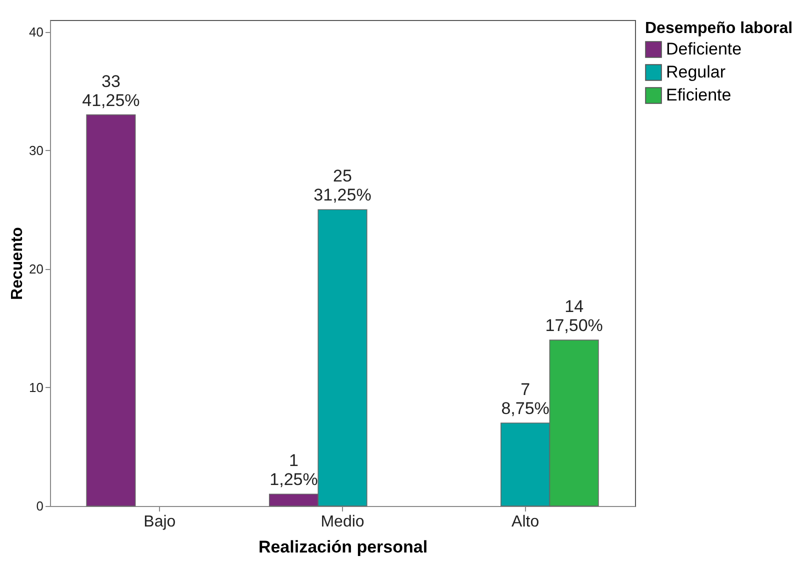  Describe the element at coordinates (719, 28) in the screenshot. I see `legend-title: Desempeño laboral` at that location.